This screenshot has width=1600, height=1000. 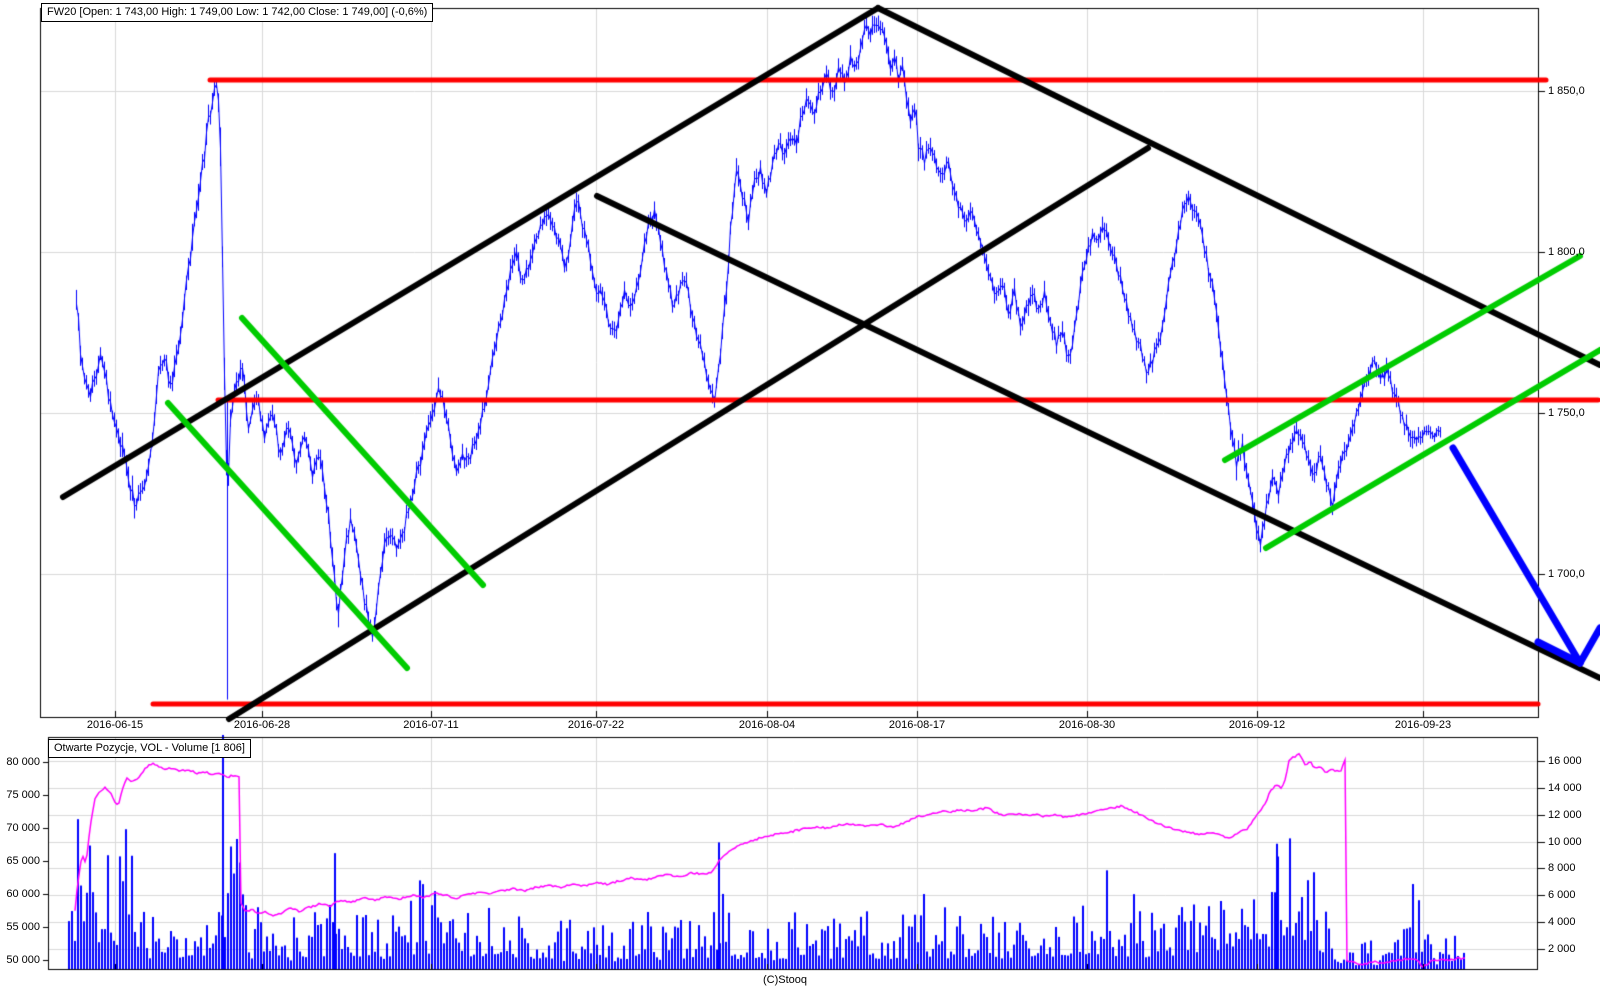 What do you see at coordinates (785, 980) in the screenshot?
I see `copyright-label: (C)Stooq` at bounding box center [785, 980].